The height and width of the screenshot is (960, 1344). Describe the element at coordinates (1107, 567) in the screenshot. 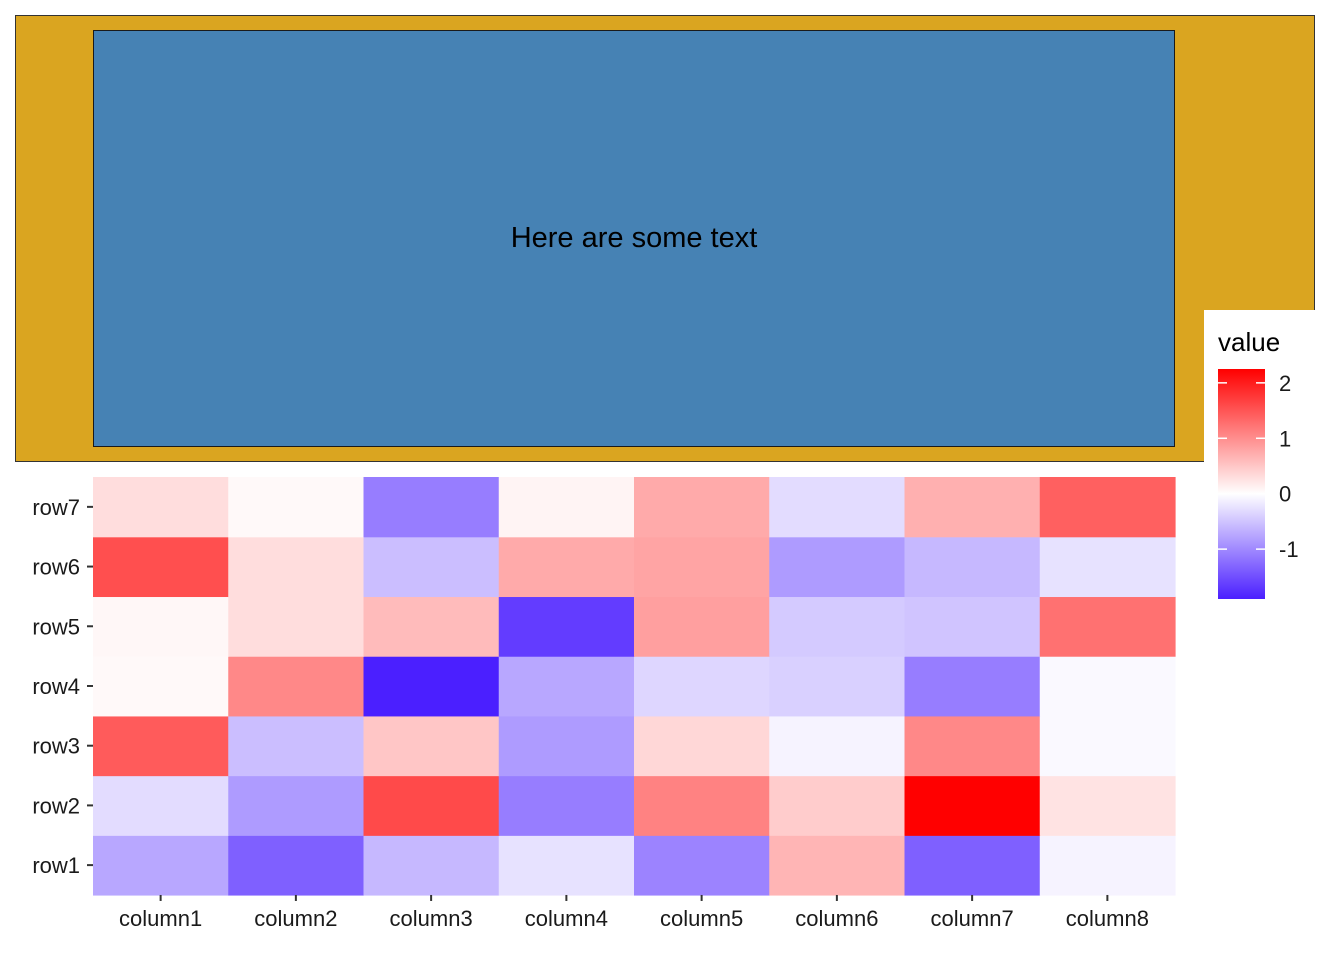

I see `heatmap-cell-row6-column8` at that location.